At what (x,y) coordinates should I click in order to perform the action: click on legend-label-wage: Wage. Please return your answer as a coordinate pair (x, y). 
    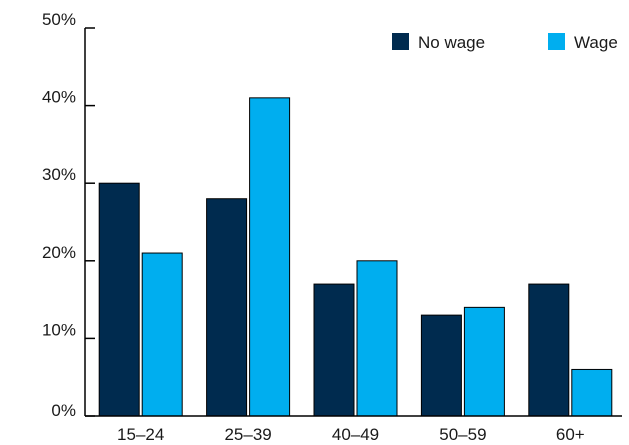
    Looking at the image, I should click on (596, 42).